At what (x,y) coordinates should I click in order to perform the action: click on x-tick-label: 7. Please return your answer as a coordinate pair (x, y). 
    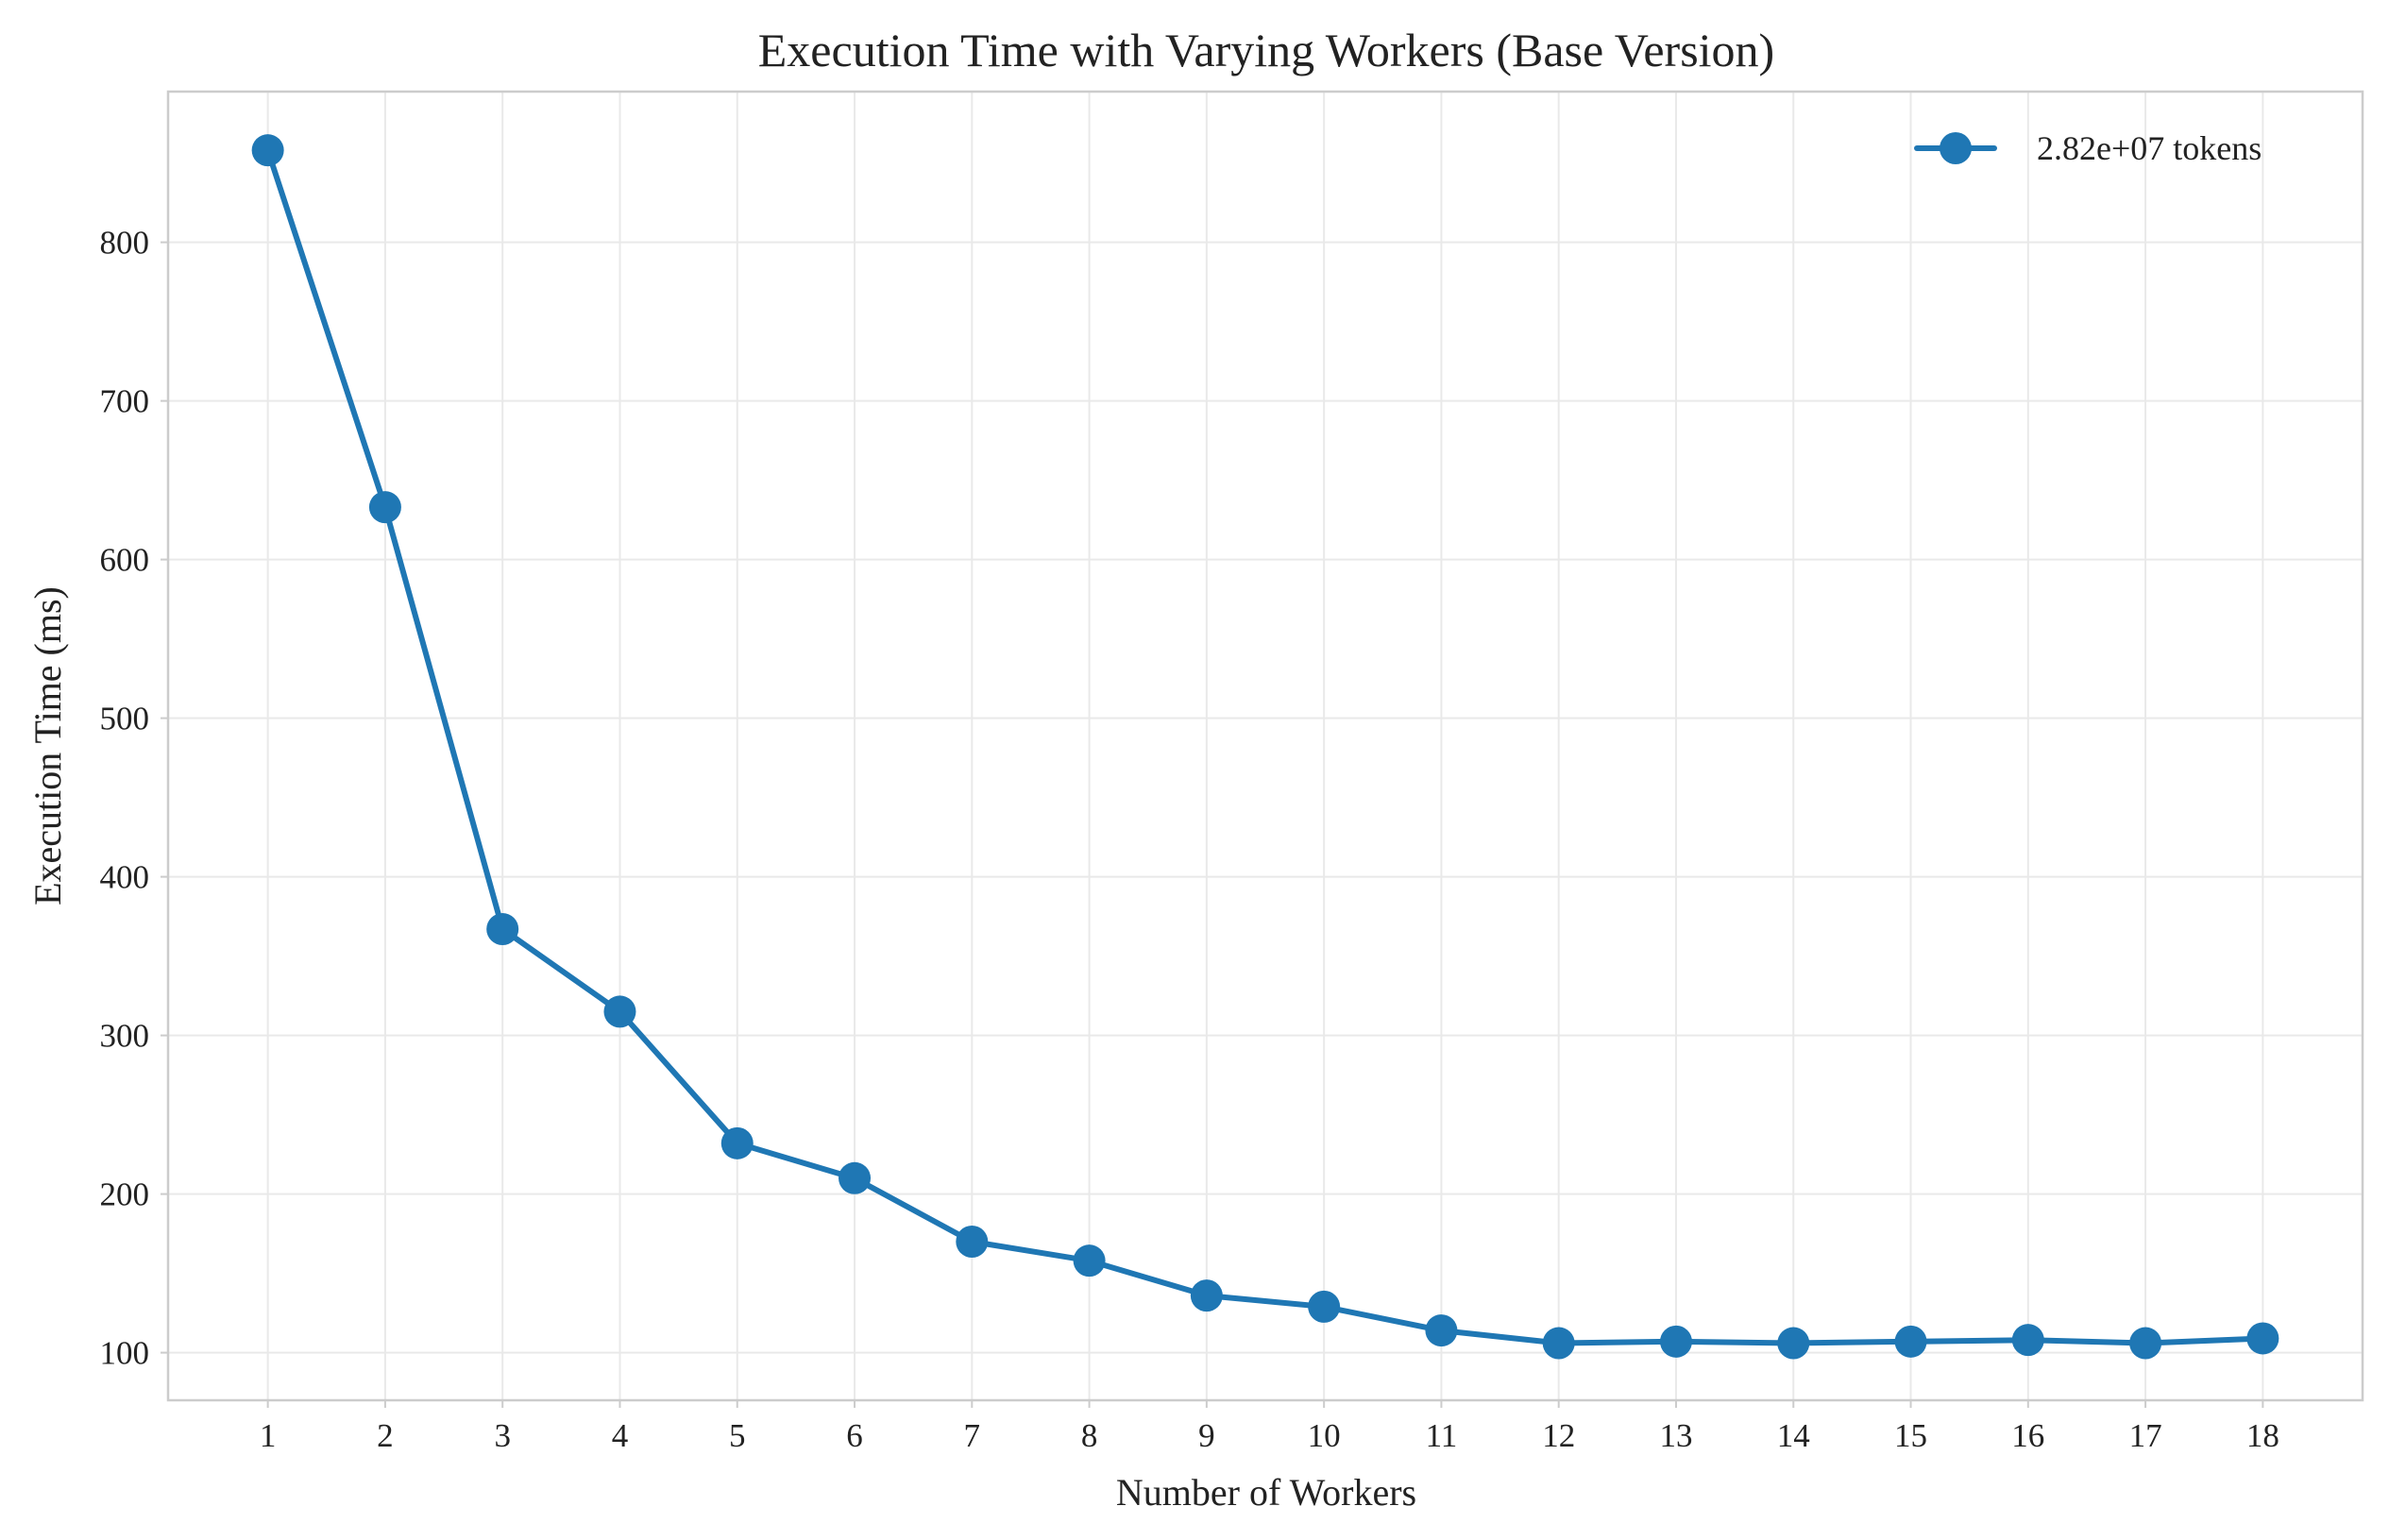
    Looking at the image, I should click on (972, 1435).